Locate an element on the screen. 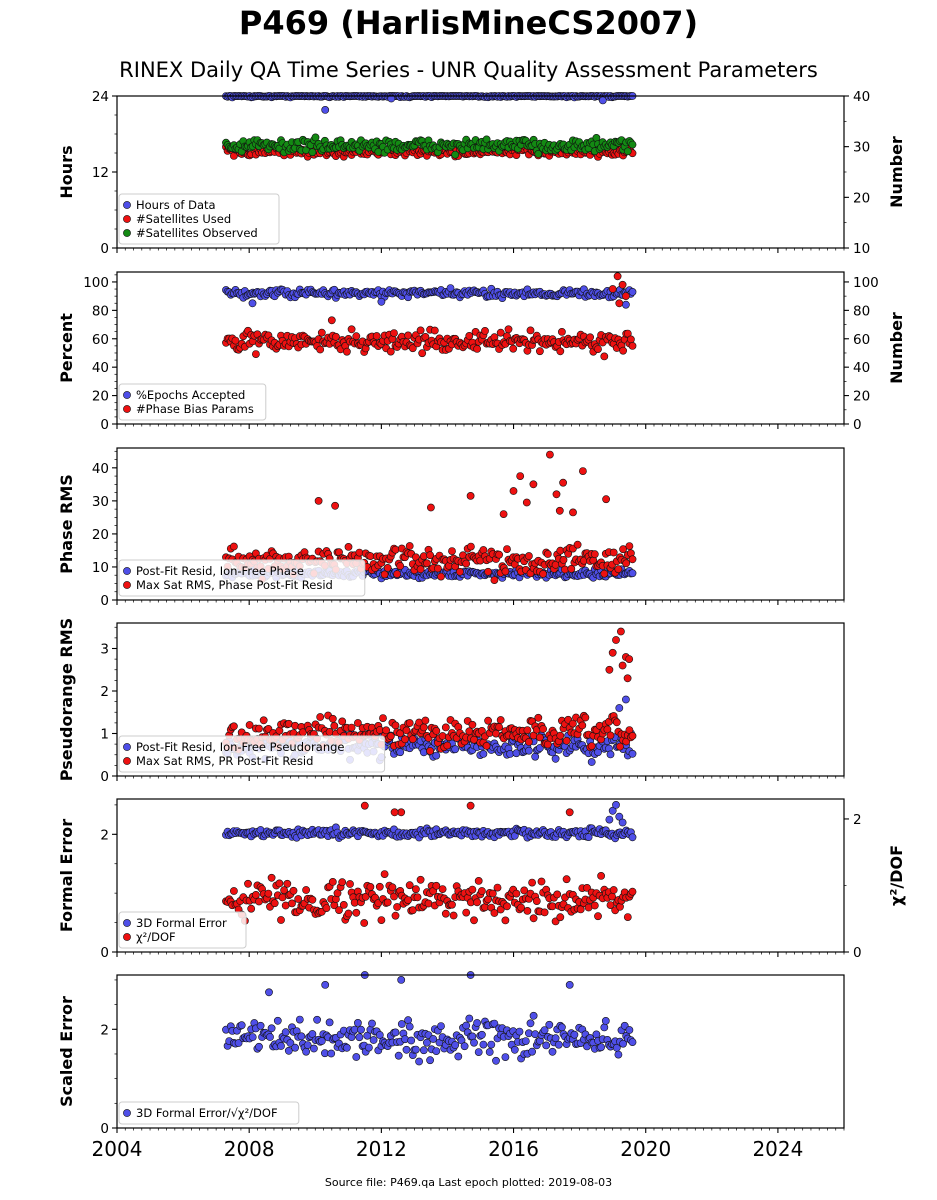 The width and height of the screenshot is (937, 1200). legend: %Epochs Accepted#Phase Bias Params is located at coordinates (192, 402).